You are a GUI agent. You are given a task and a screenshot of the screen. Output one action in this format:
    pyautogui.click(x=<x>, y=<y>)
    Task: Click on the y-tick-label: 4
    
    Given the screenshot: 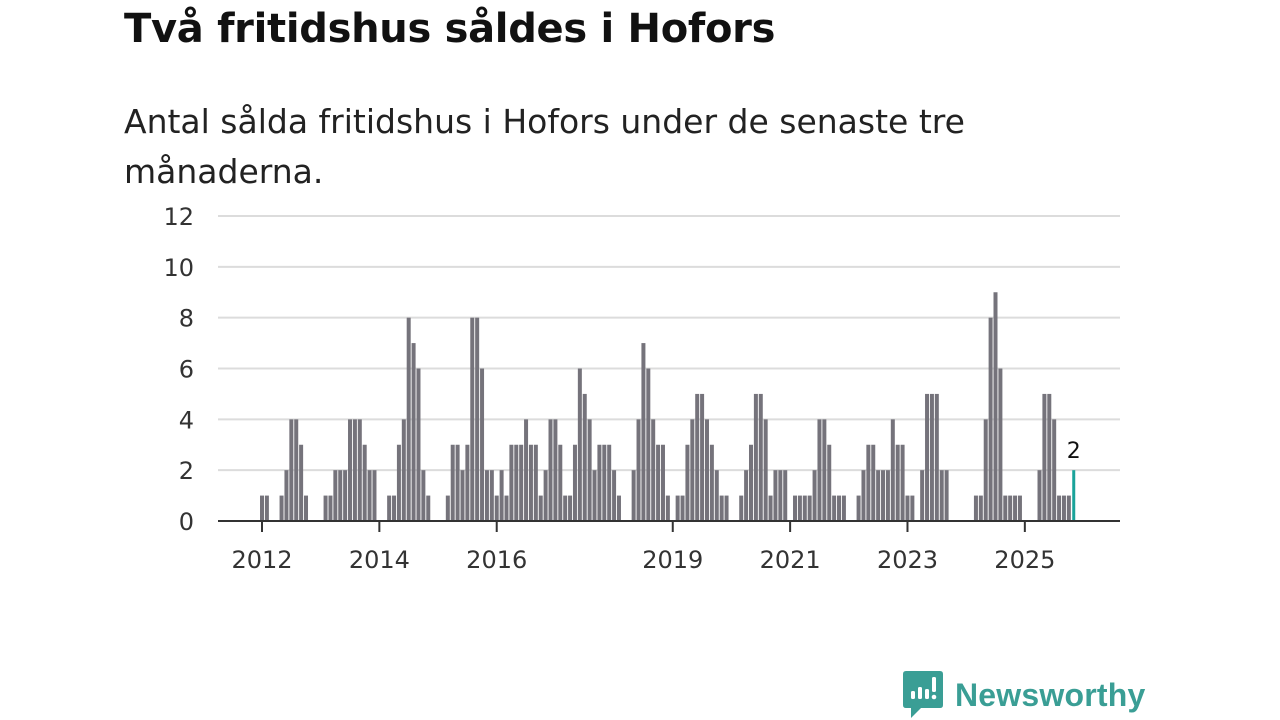 What is the action you would take?
    pyautogui.click(x=186, y=420)
    